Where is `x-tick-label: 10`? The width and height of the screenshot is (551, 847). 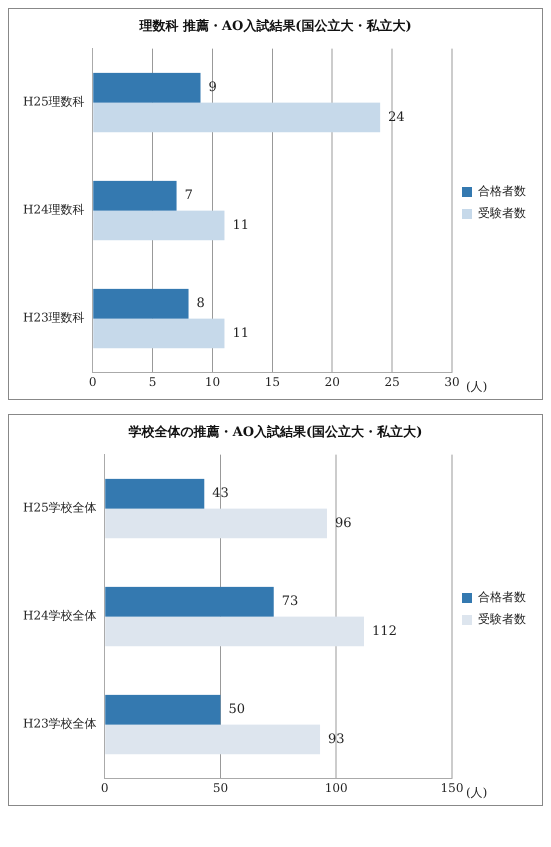
x-tick-label: 10 is located at coordinates (212, 381).